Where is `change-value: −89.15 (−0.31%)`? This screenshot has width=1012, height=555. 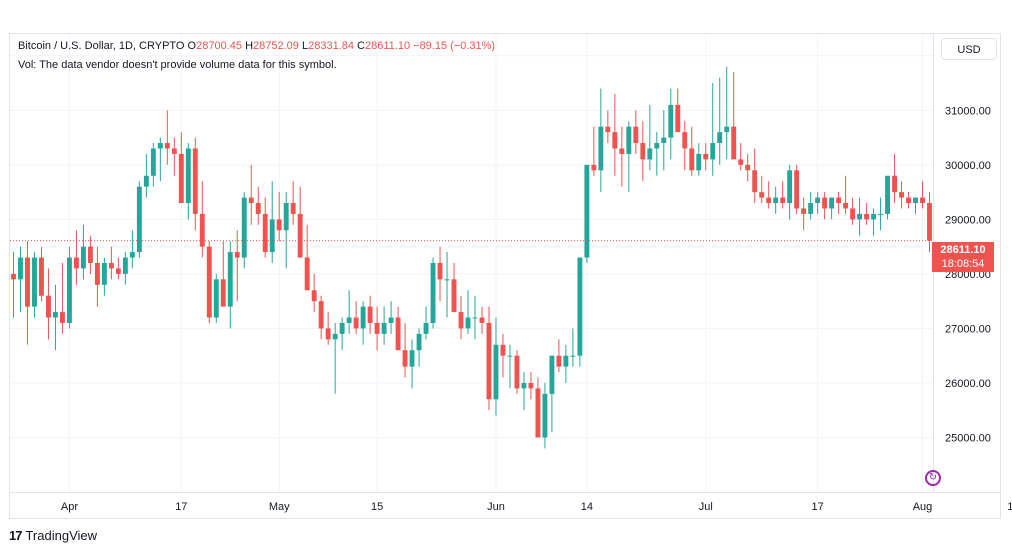
change-value: −89.15 (−0.31%) is located at coordinates (454, 46).